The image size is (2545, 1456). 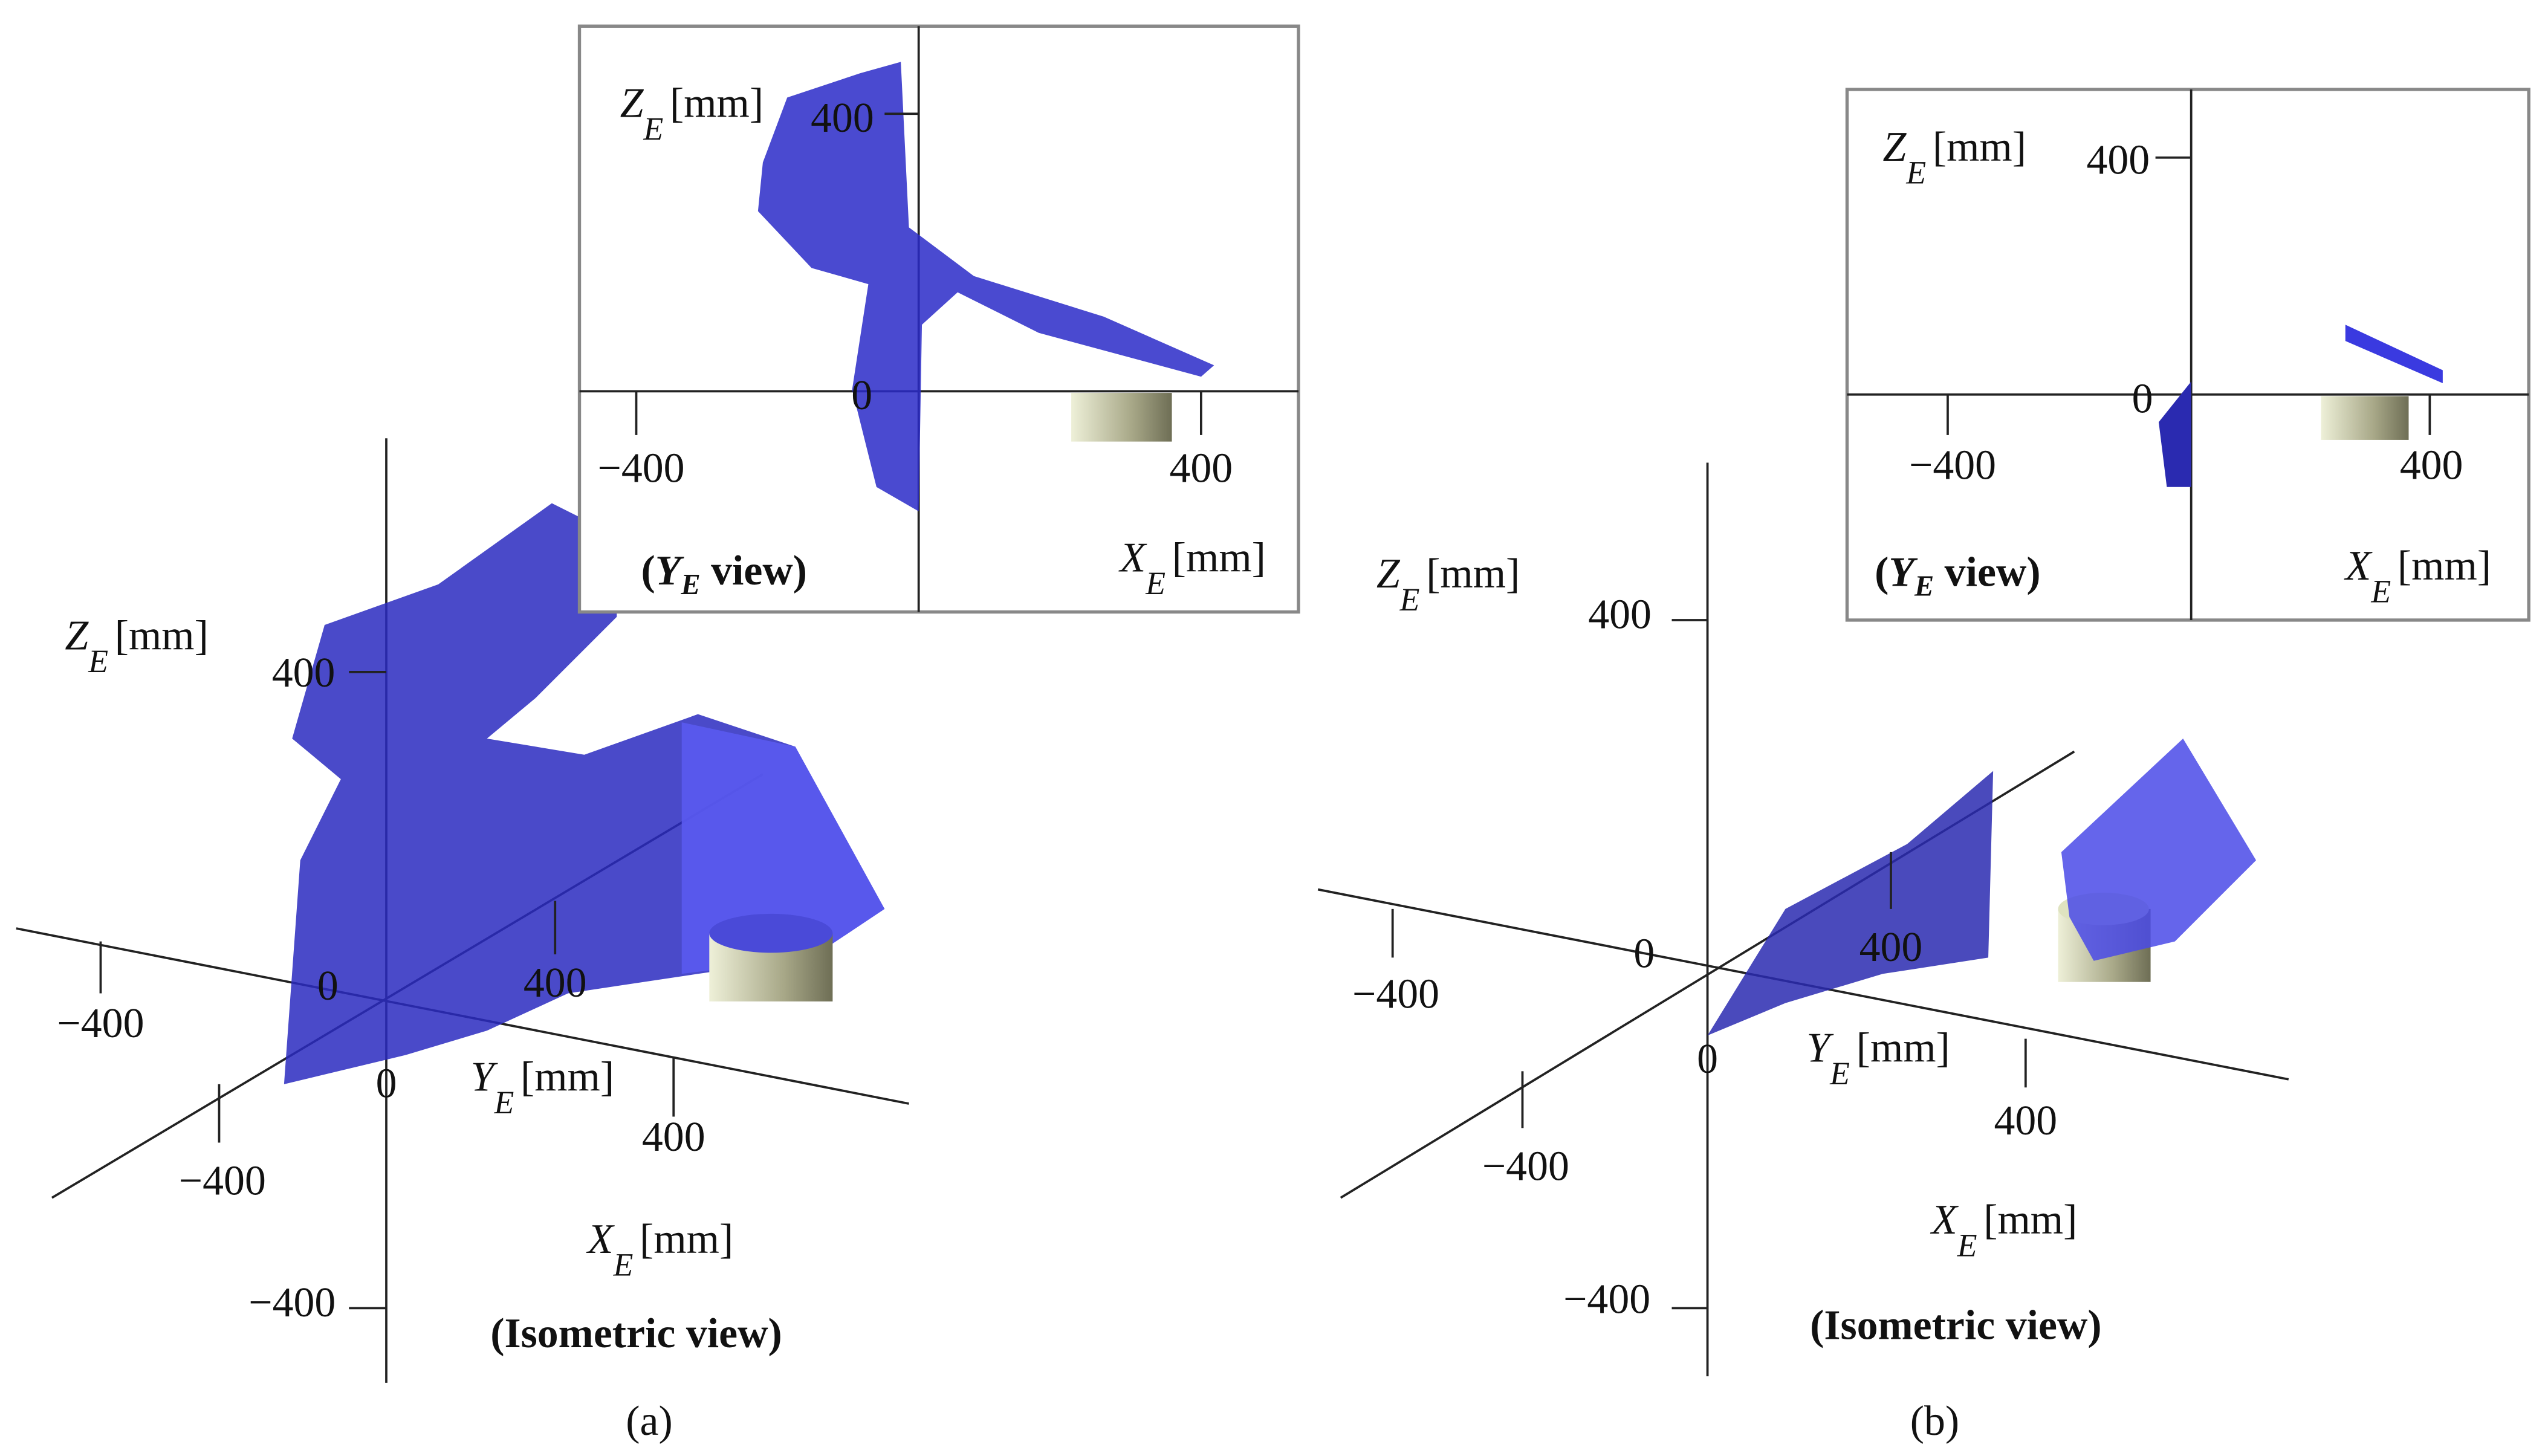 I want to click on panel-a-inset, so click(x=938, y=319).